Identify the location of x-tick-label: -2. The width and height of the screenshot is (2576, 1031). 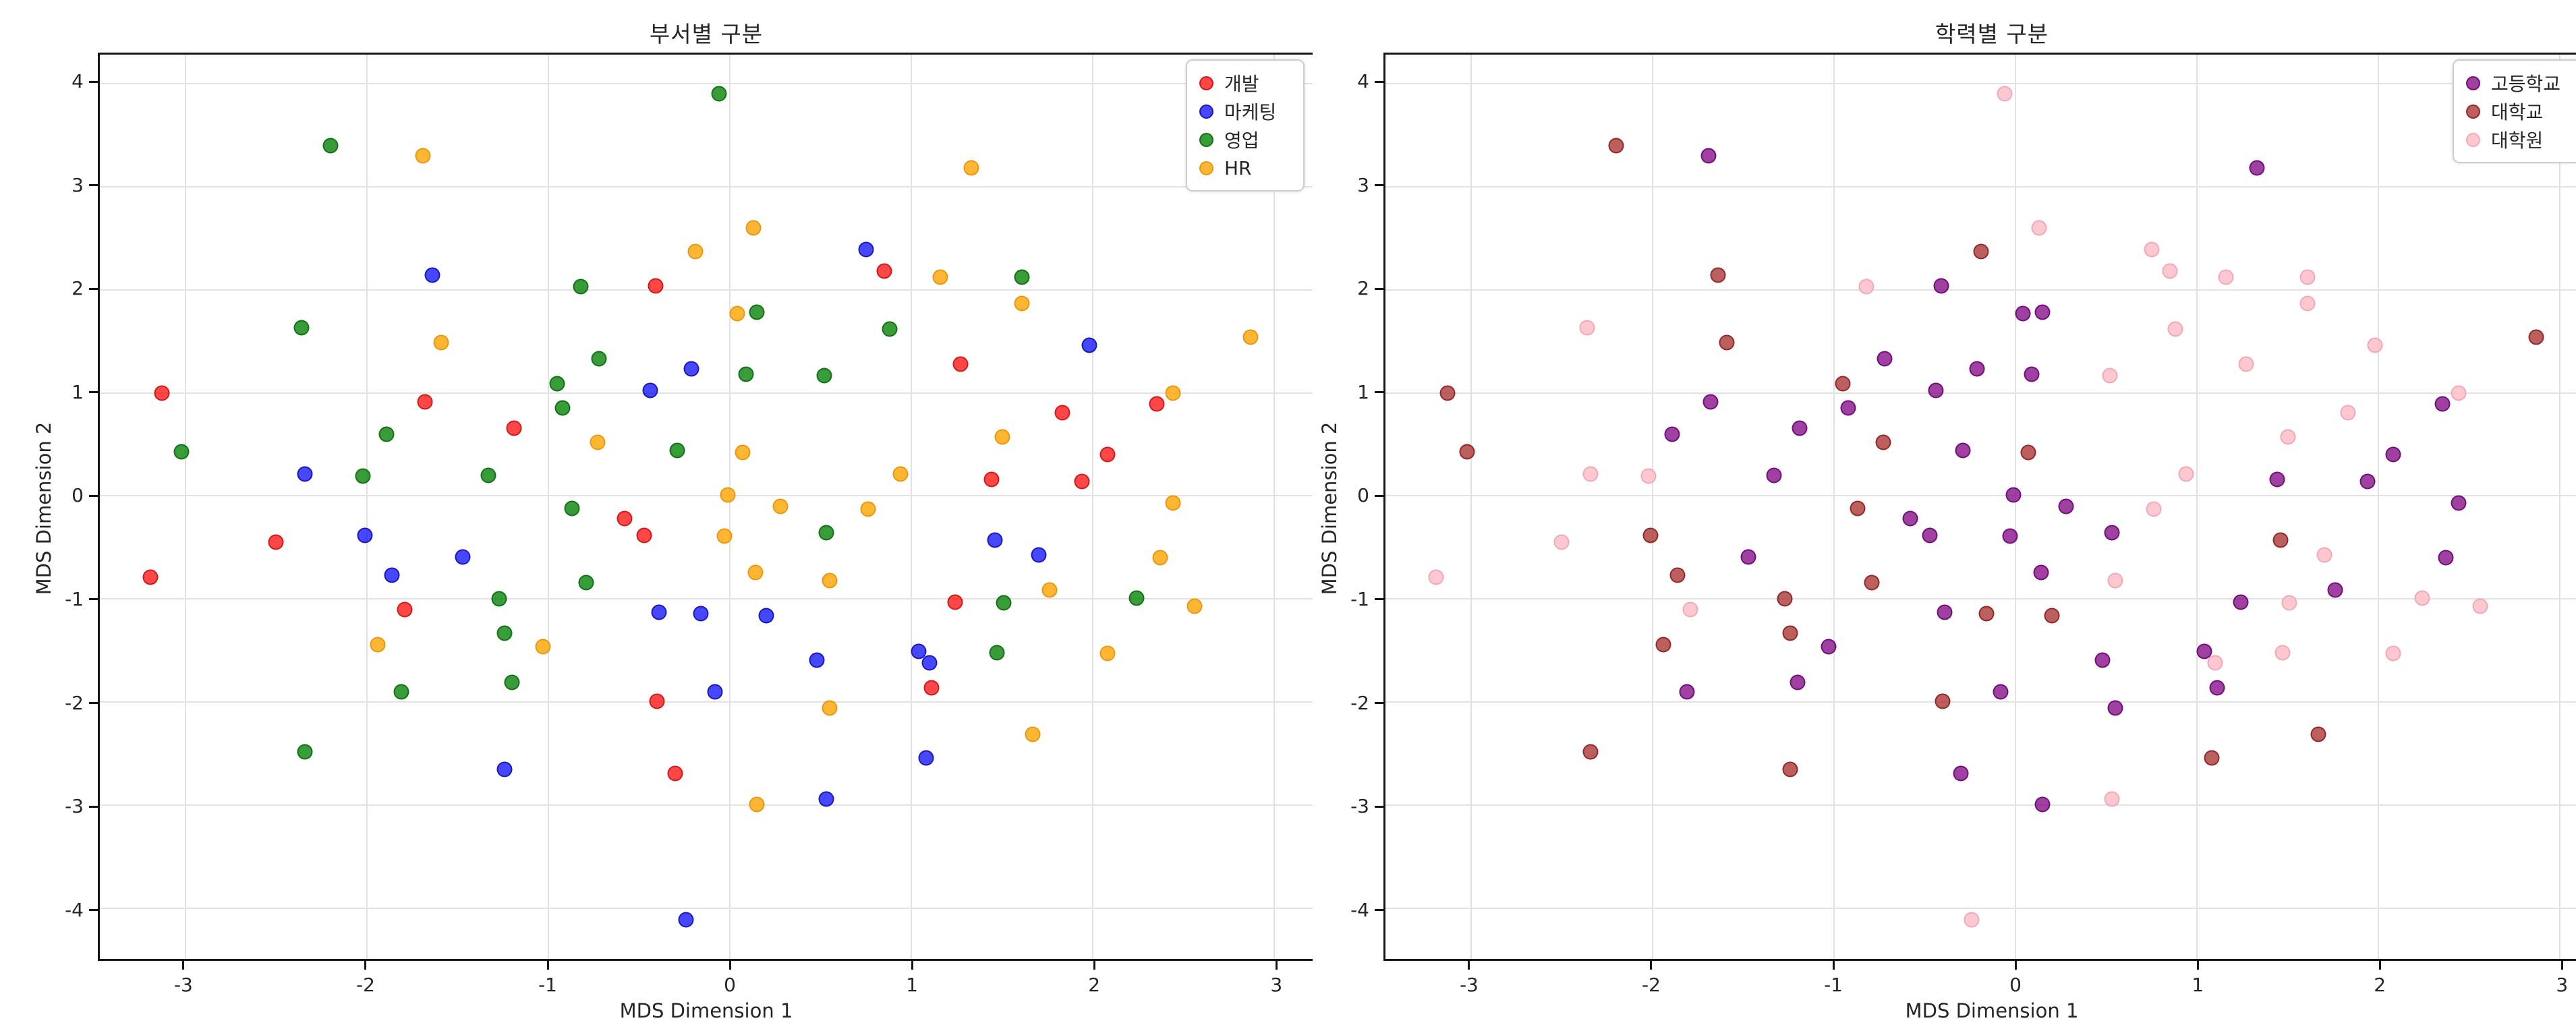
(365, 985).